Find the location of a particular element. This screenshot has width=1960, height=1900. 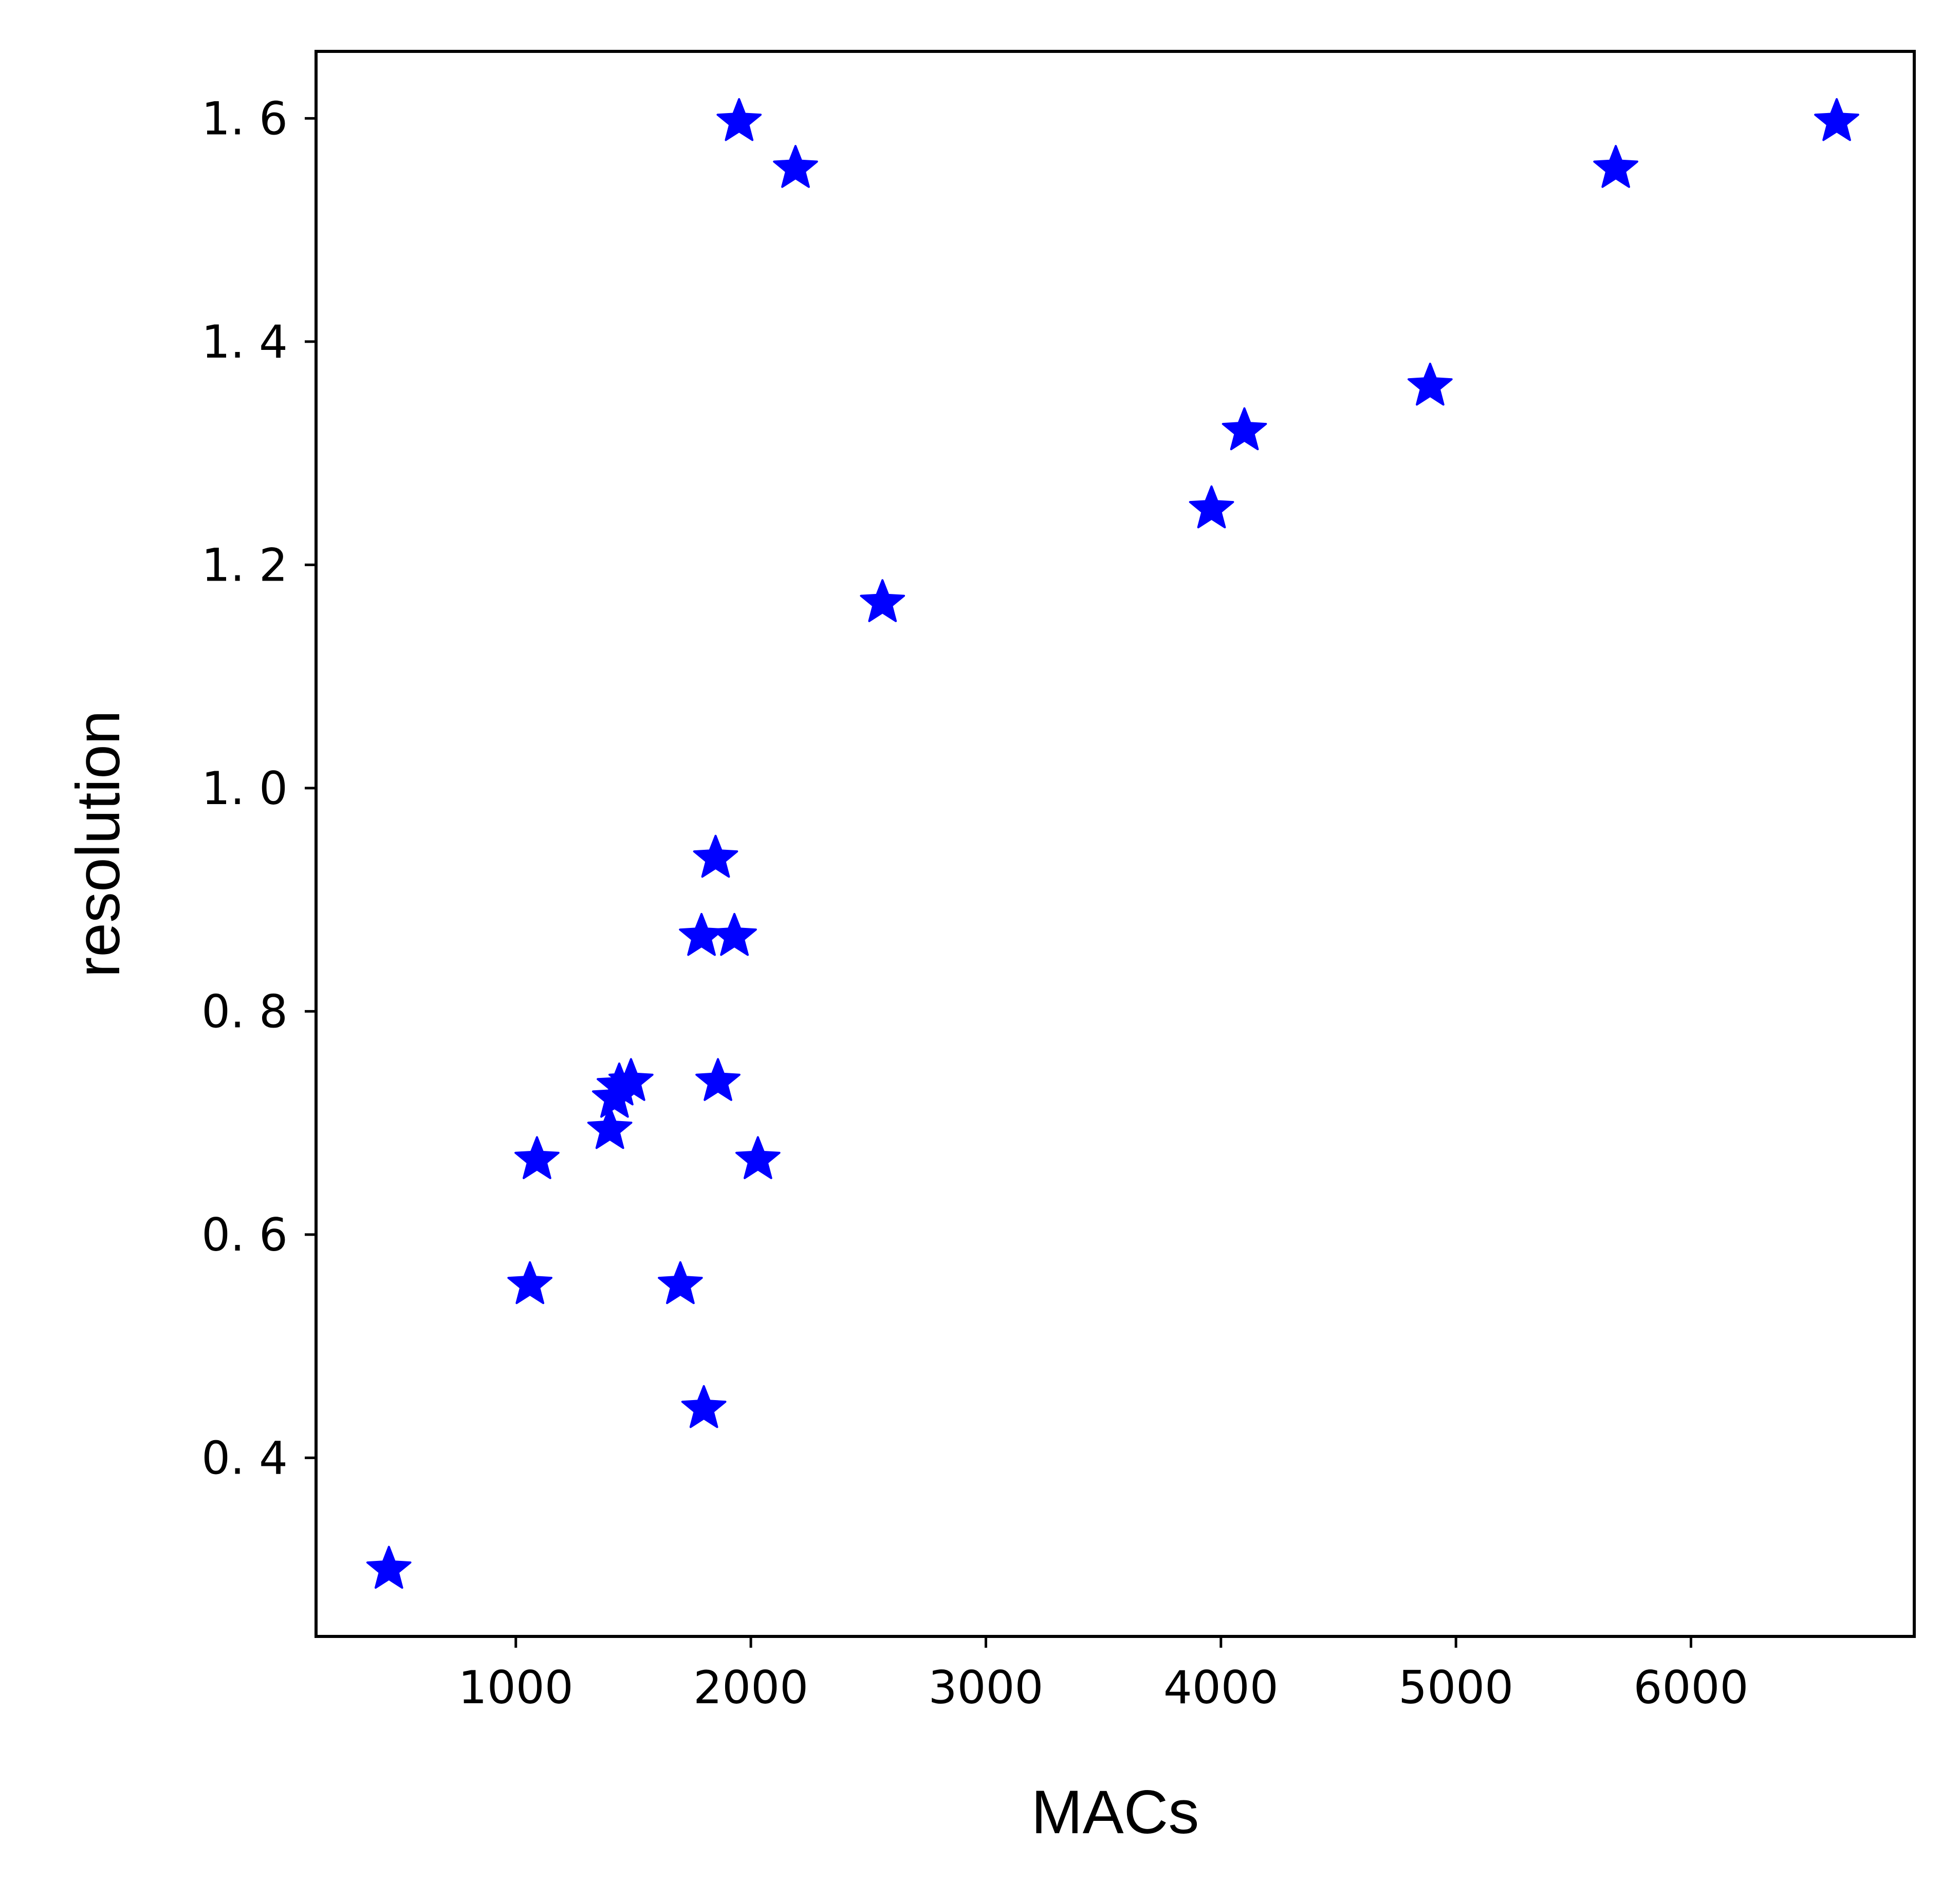

y-tick-label: 1. 0 is located at coordinates (244, 788).